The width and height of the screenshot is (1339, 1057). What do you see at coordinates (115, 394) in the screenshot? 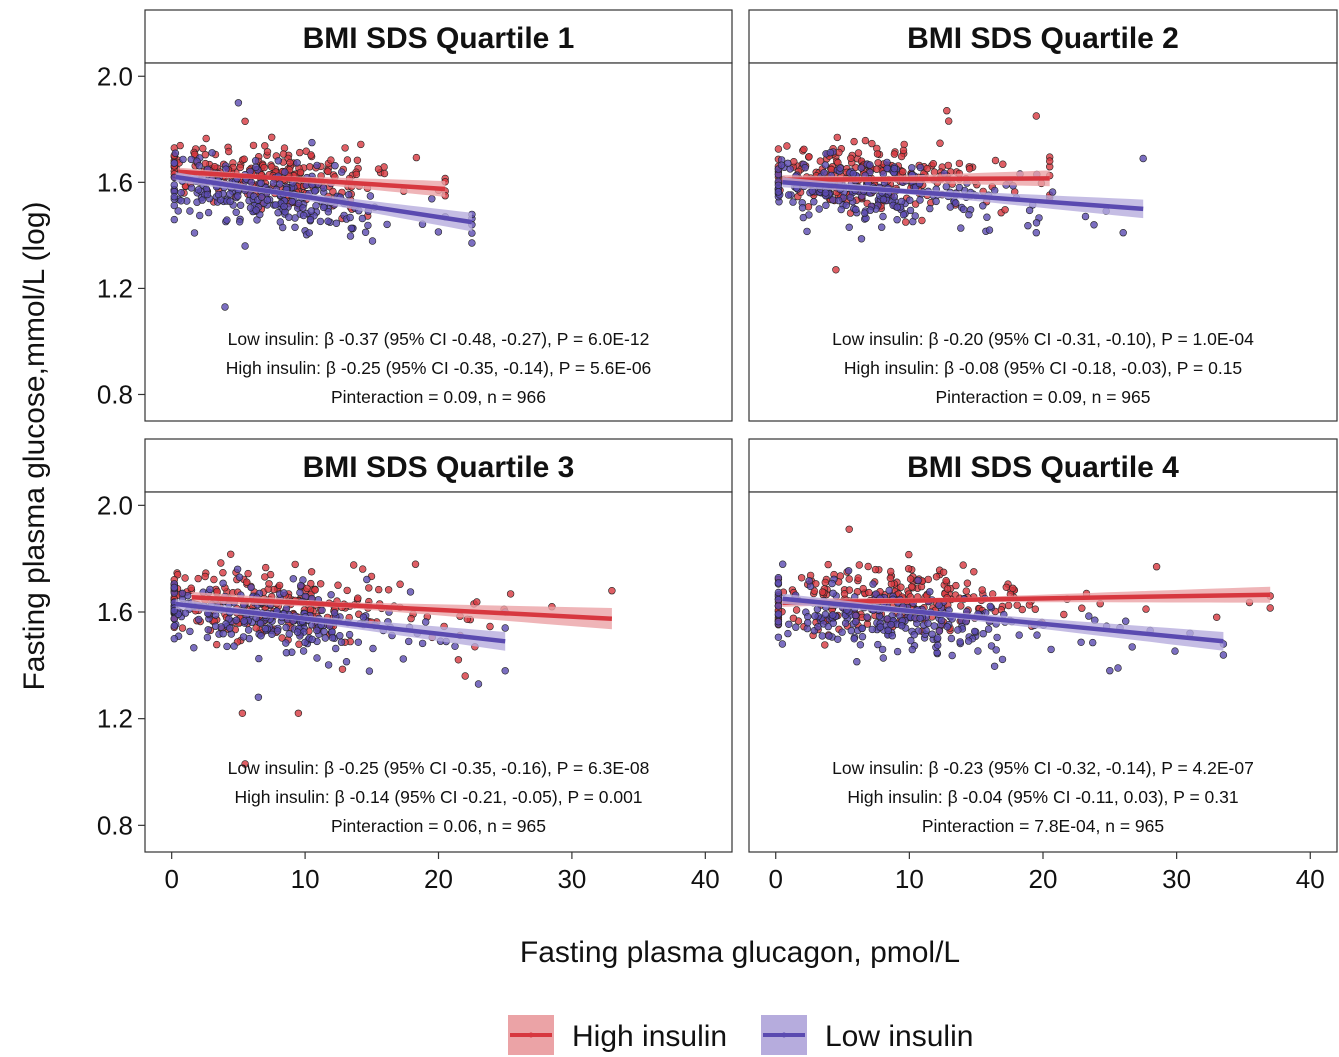
I see `y-tick-label: 0.8` at bounding box center [115, 394].